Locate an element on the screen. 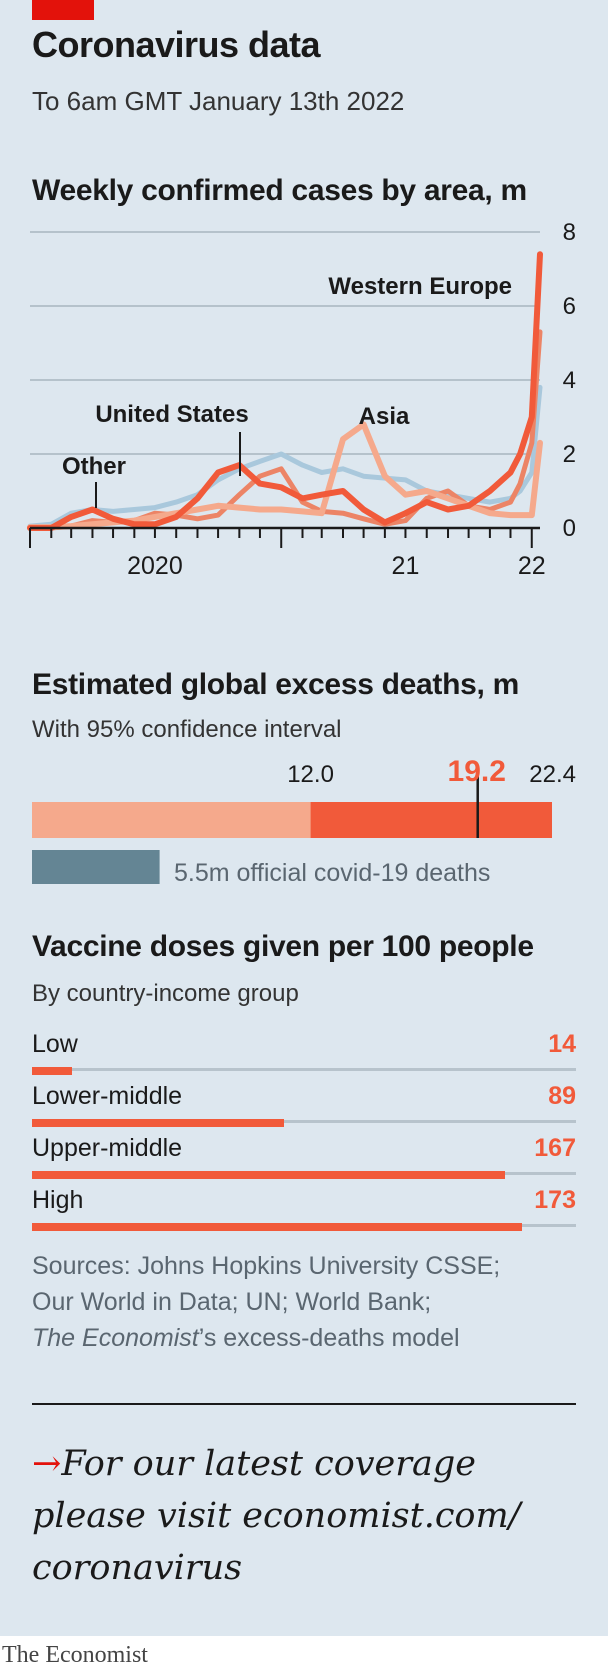  series-label-other: Other is located at coordinates (94, 466).